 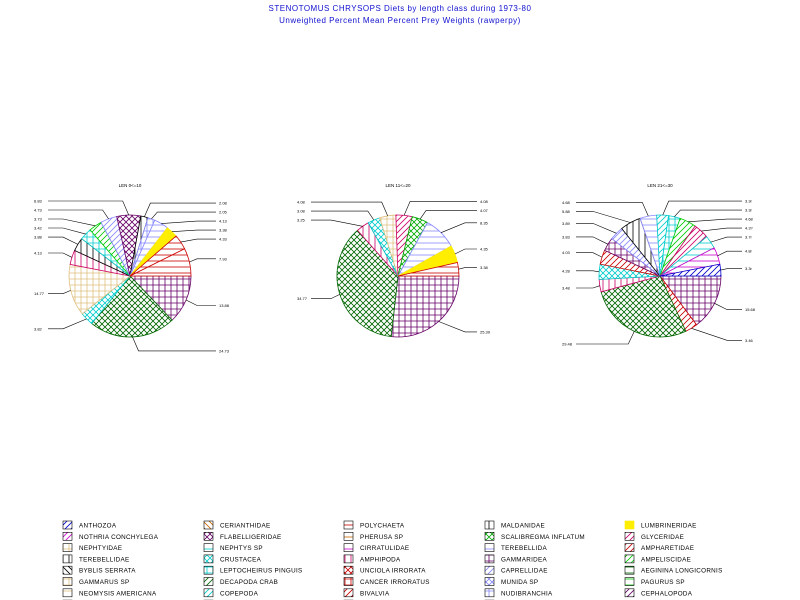 What do you see at coordinates (109, 592) in the screenshot?
I see `legend-item: NEOMYSIS AMERICANA` at bounding box center [109, 592].